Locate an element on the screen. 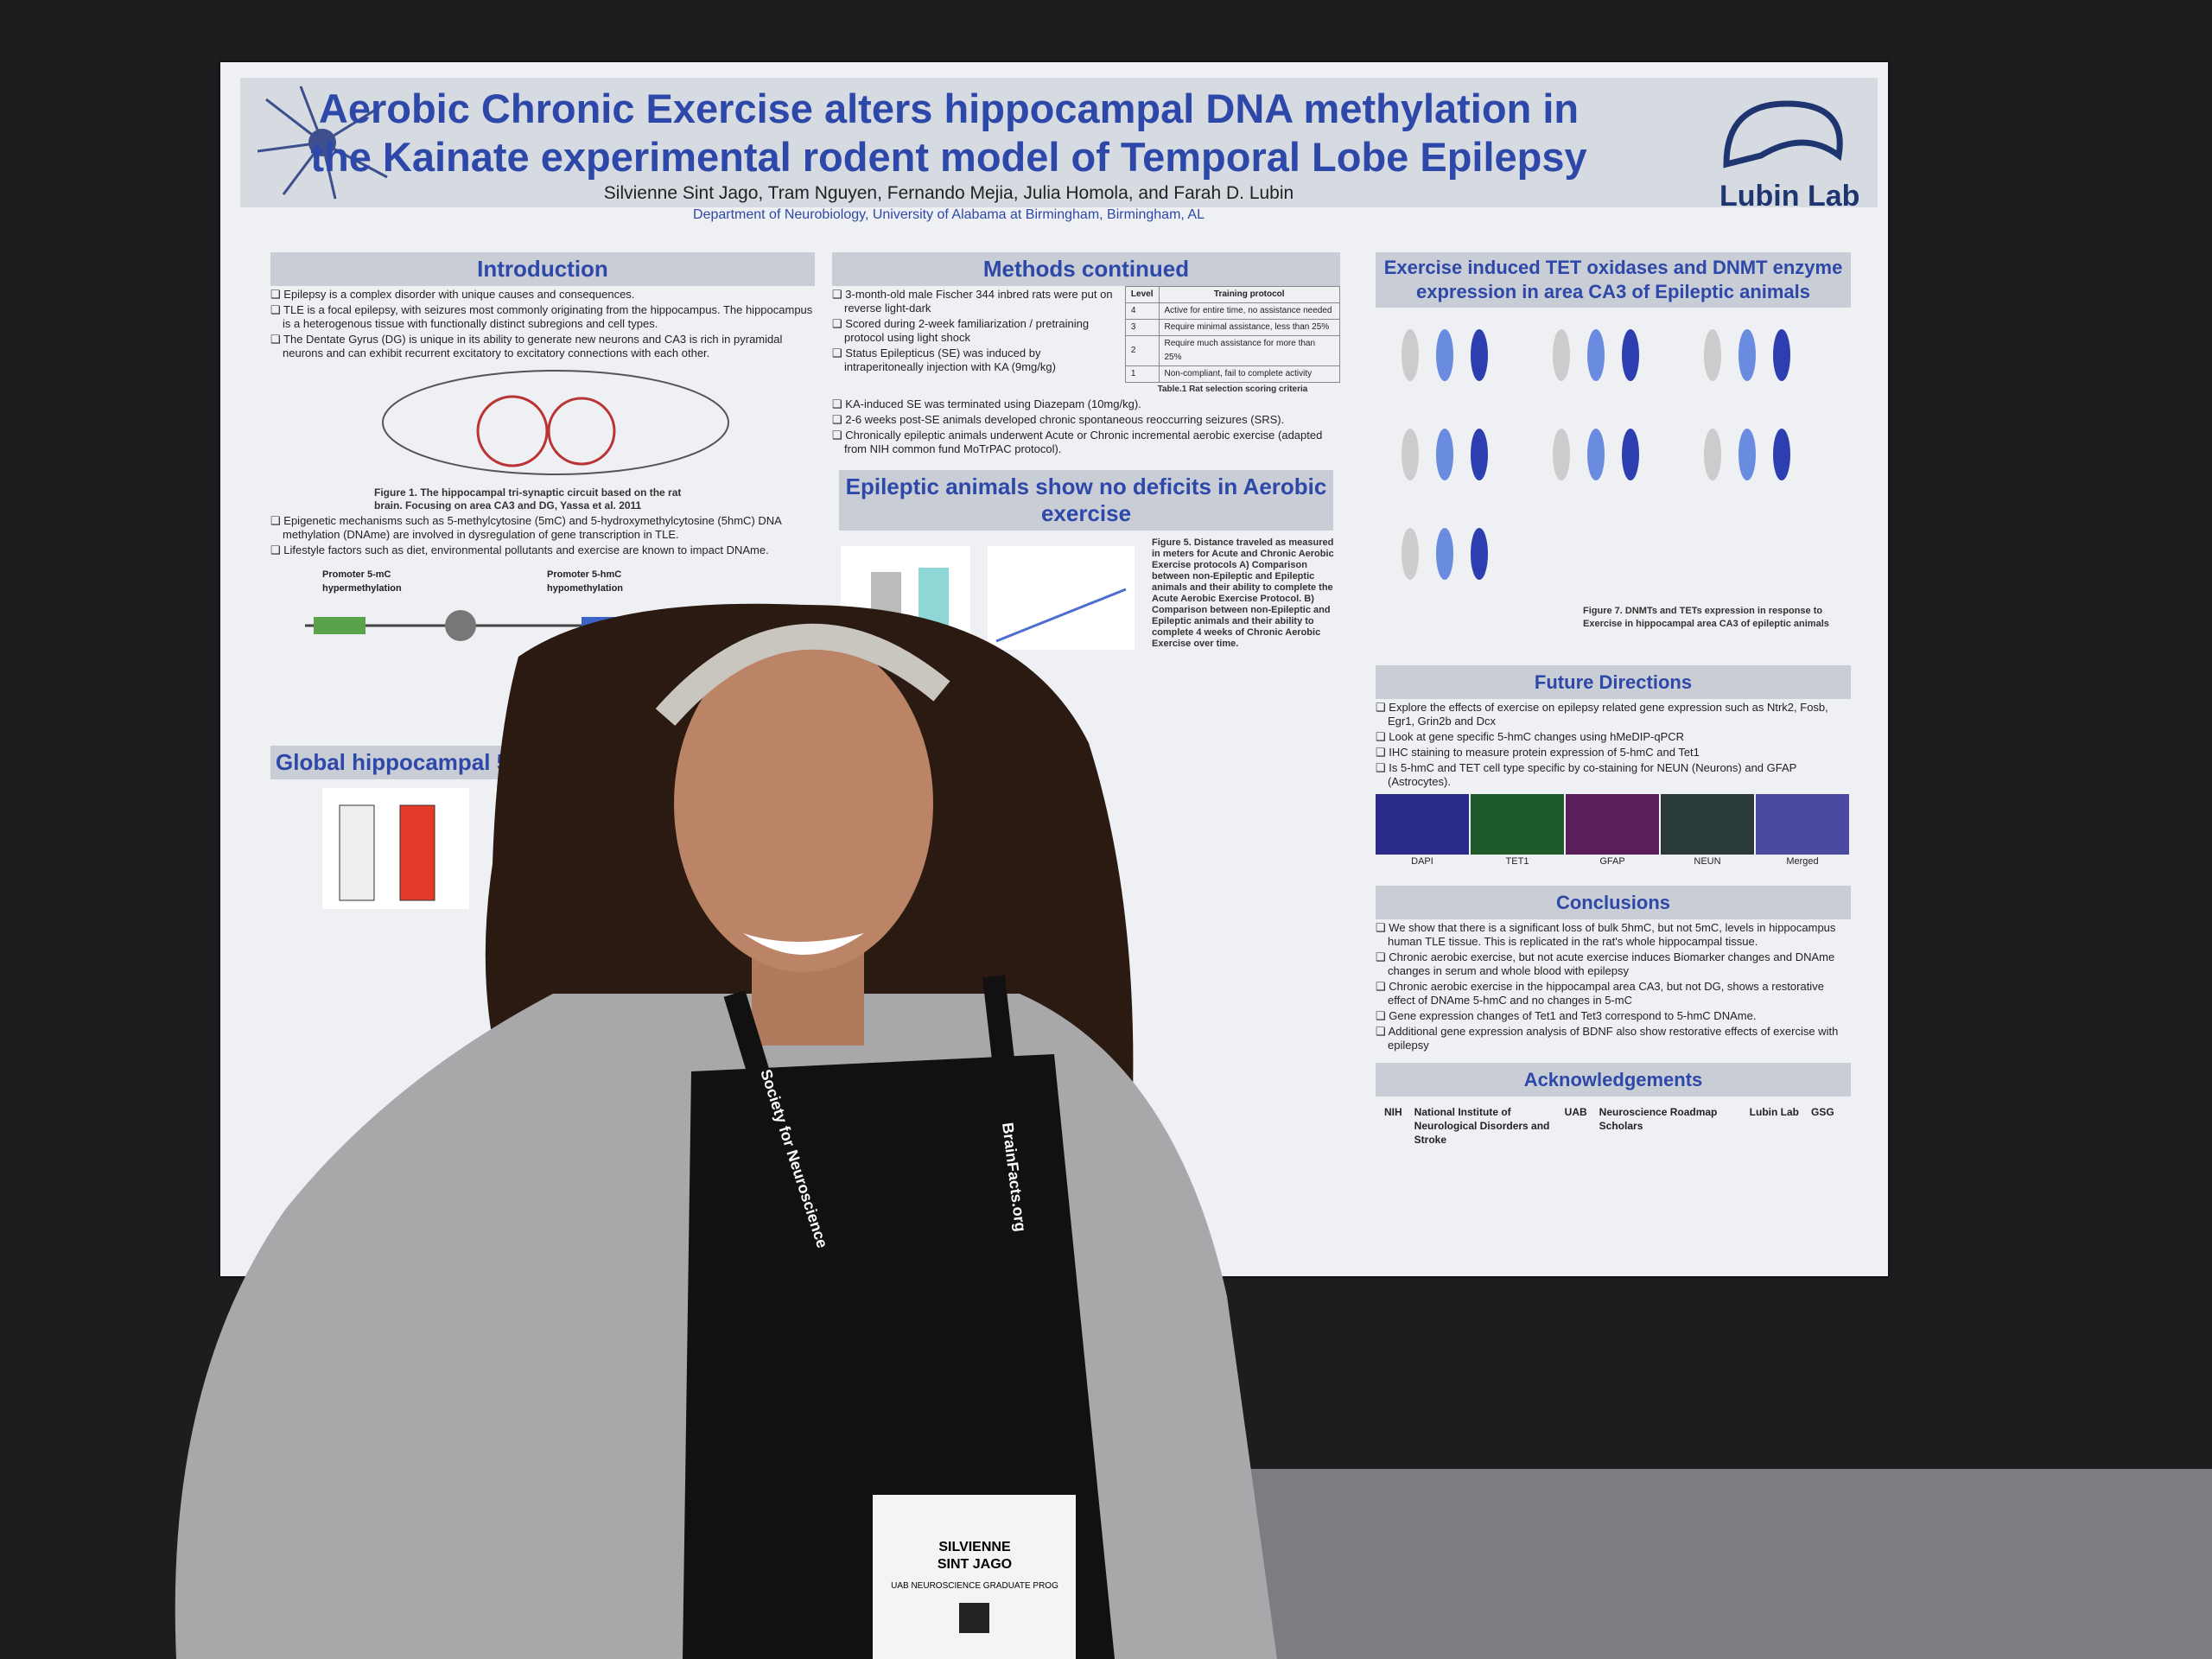 Image resolution: width=2212 pixels, height=1659 pixels. ihc-images: DAPI TET1 GFAP NEUN Merged is located at coordinates (1613, 831).